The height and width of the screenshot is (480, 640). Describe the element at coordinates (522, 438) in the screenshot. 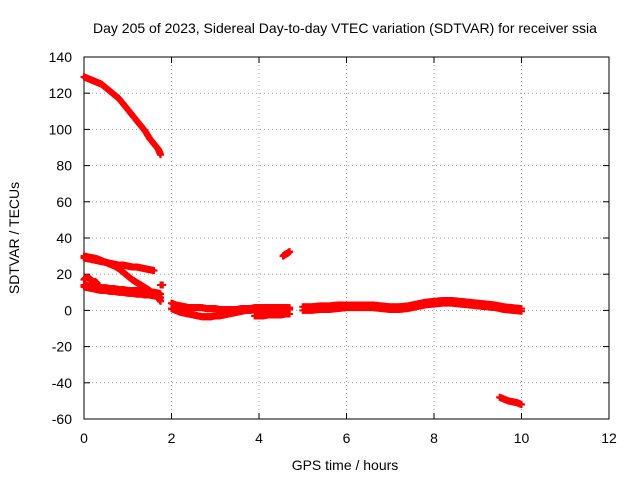

I see `x-tick-label: 10` at that location.